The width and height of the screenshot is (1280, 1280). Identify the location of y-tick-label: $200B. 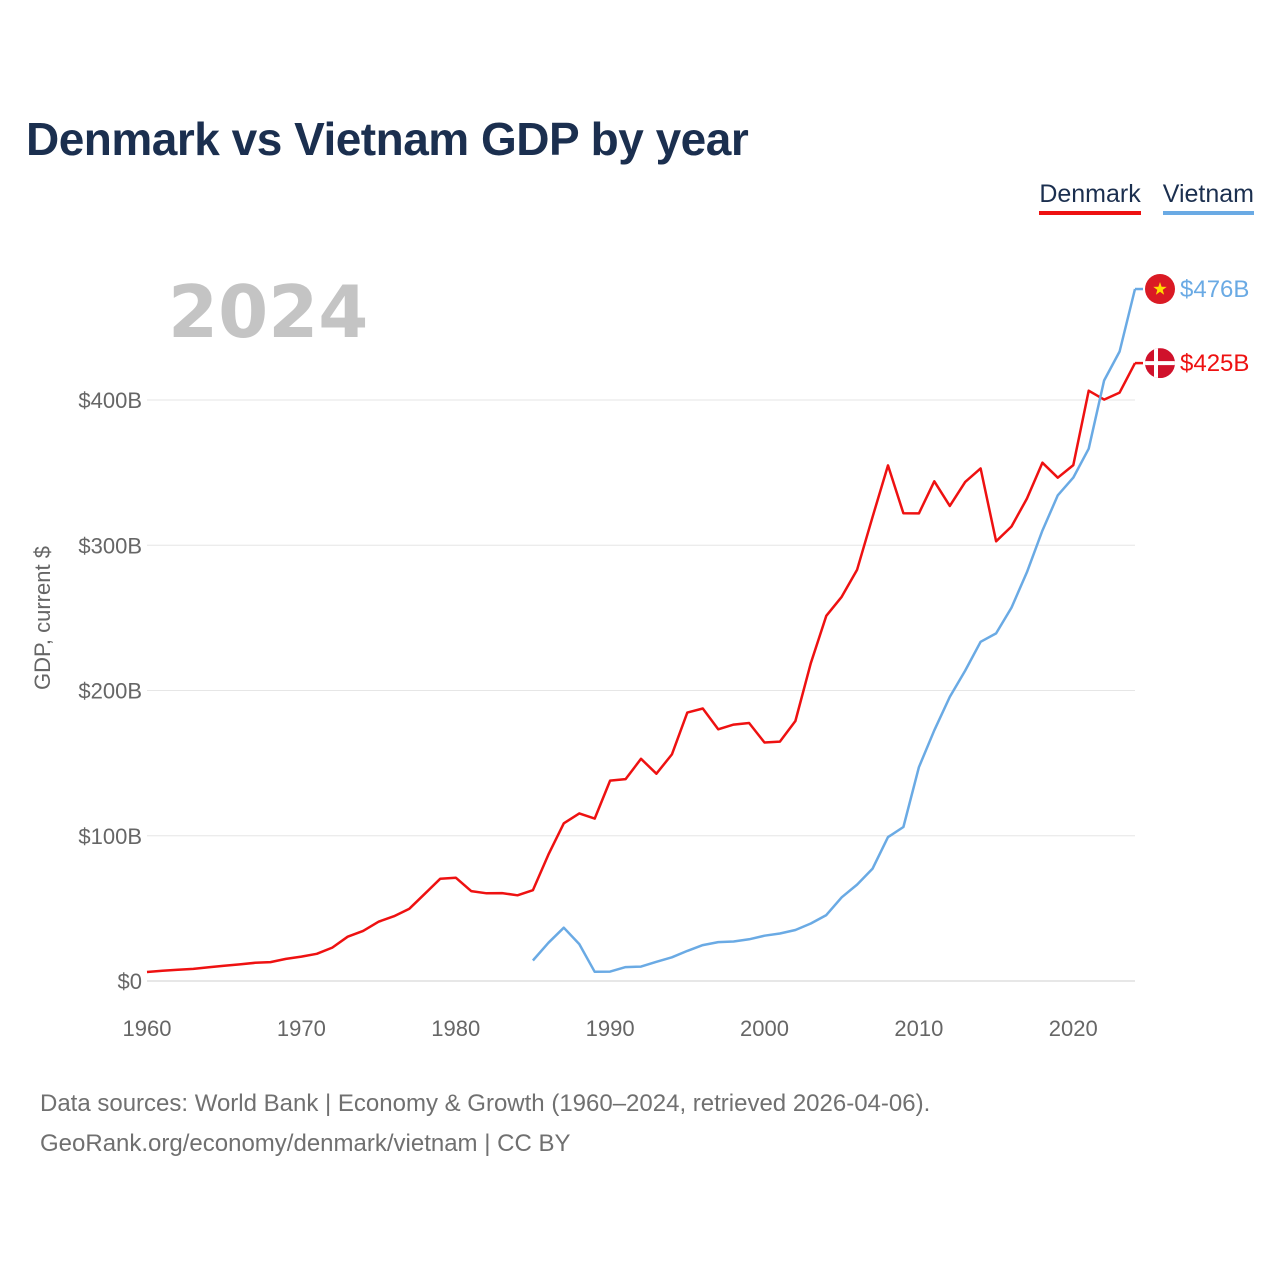
(110, 691).